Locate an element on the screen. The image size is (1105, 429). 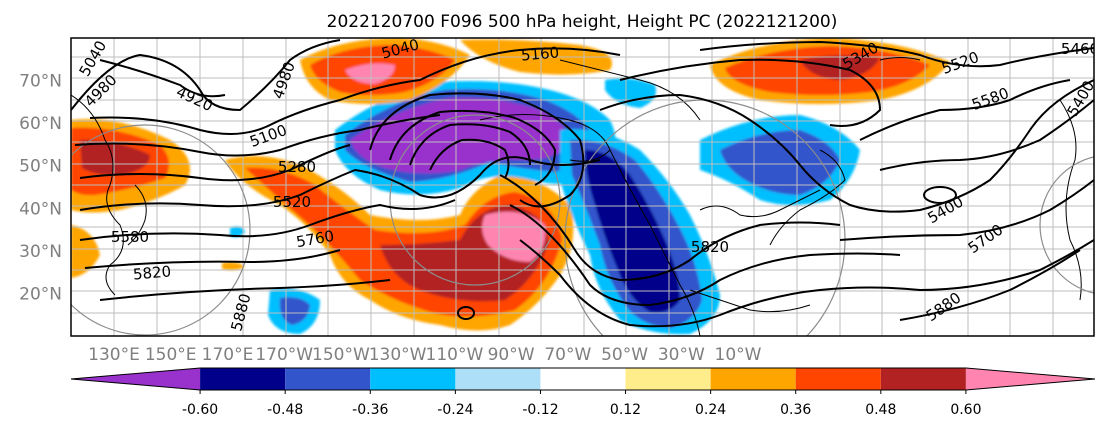
anomaly-neg-small-patch is located at coordinates (237, 232).